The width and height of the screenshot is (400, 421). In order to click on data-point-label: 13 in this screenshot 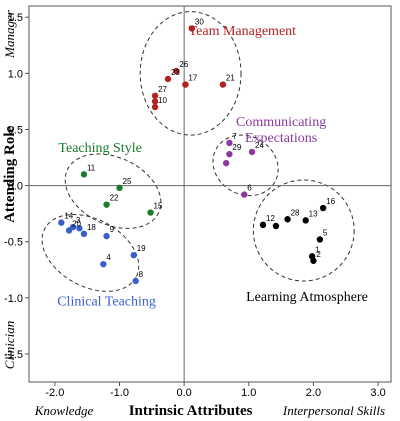, I will do `click(313, 213)`.